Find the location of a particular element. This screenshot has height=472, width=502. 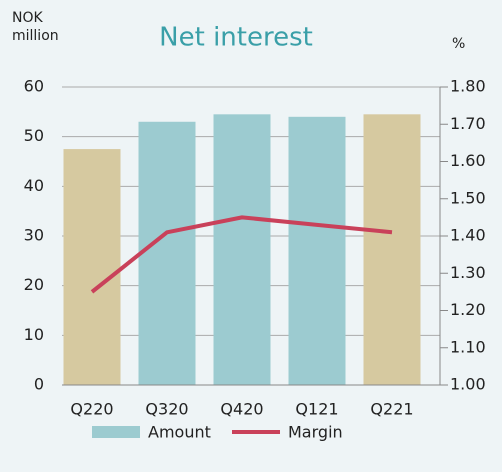

y2-tick-label: 1.70 is located at coordinates (468, 123).